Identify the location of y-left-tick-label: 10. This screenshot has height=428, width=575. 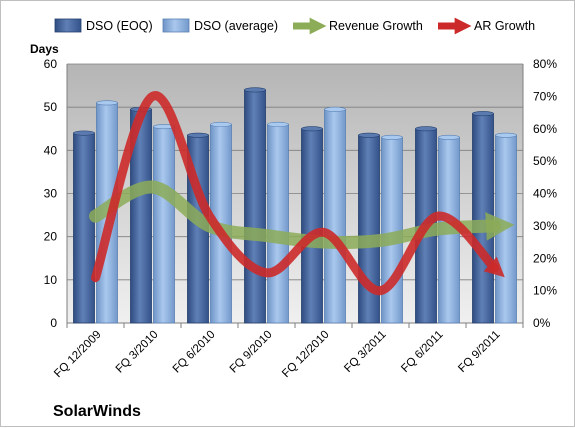
(51, 280).